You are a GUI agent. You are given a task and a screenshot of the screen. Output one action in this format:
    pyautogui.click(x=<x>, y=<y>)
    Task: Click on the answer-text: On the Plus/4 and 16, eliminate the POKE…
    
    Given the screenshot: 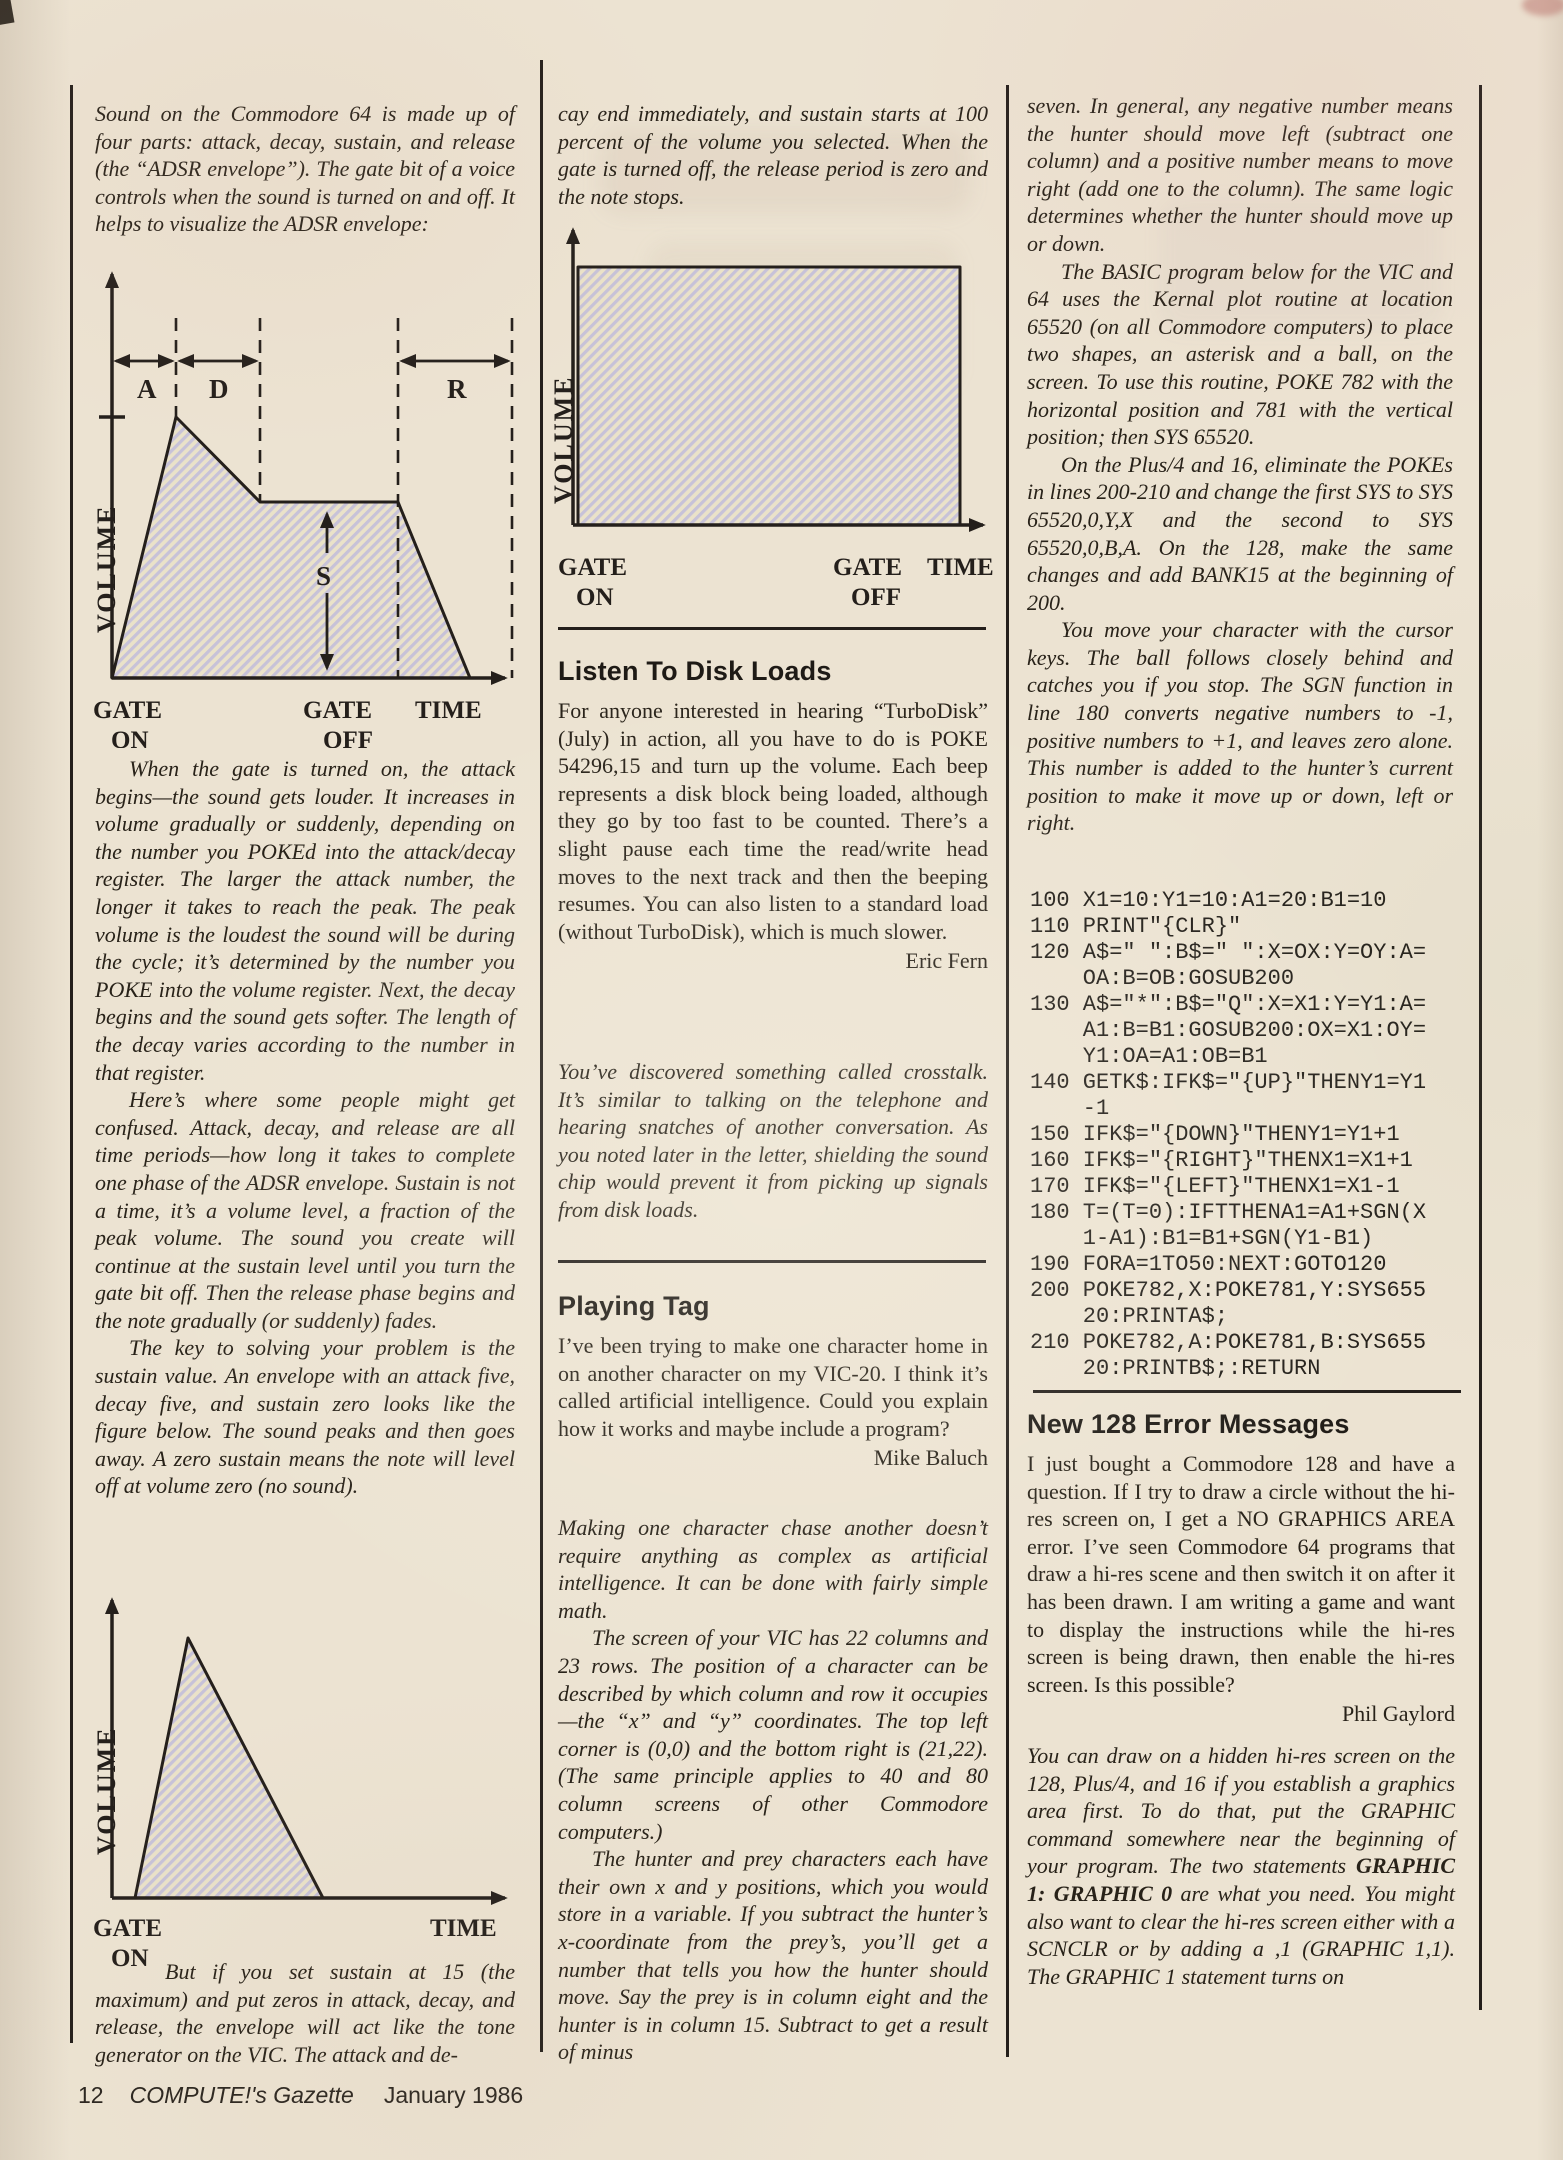 What is the action you would take?
    pyautogui.click(x=1240, y=533)
    